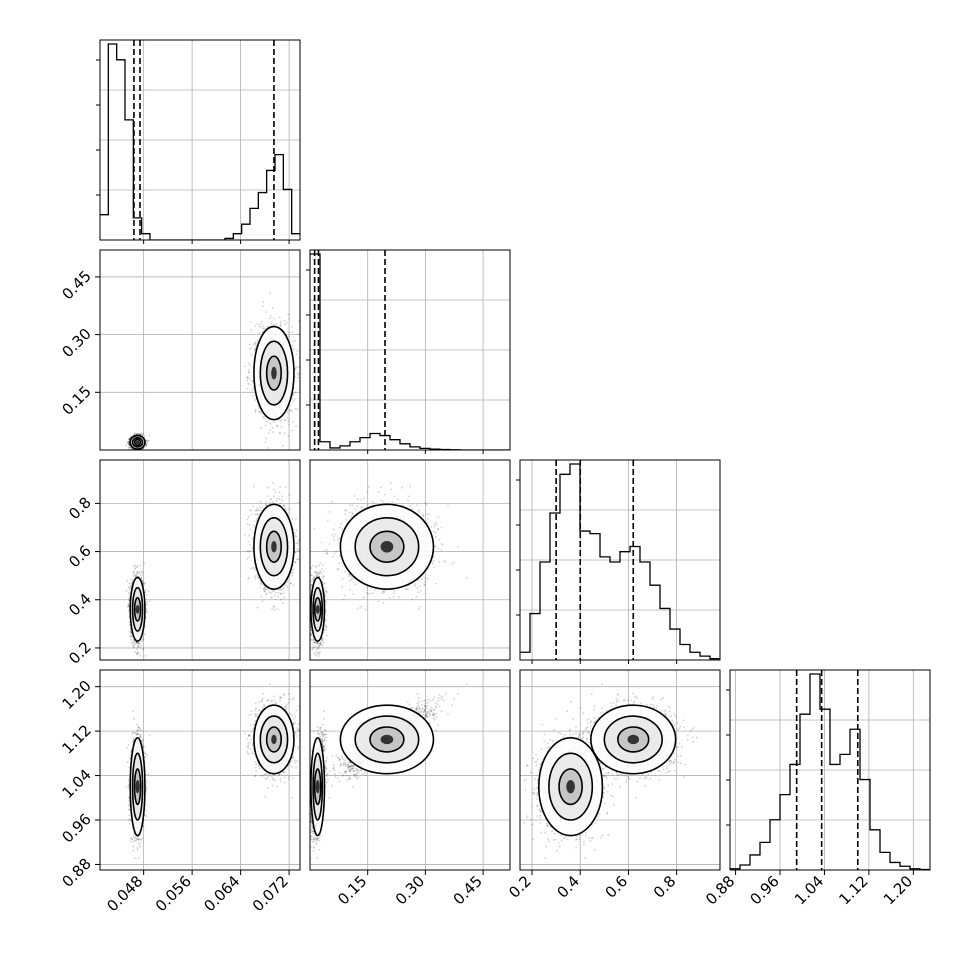 The width and height of the screenshot is (970, 970). Describe the element at coordinates (76, 285) in the screenshot. I see `y-tick-label: 0.45` at that location.